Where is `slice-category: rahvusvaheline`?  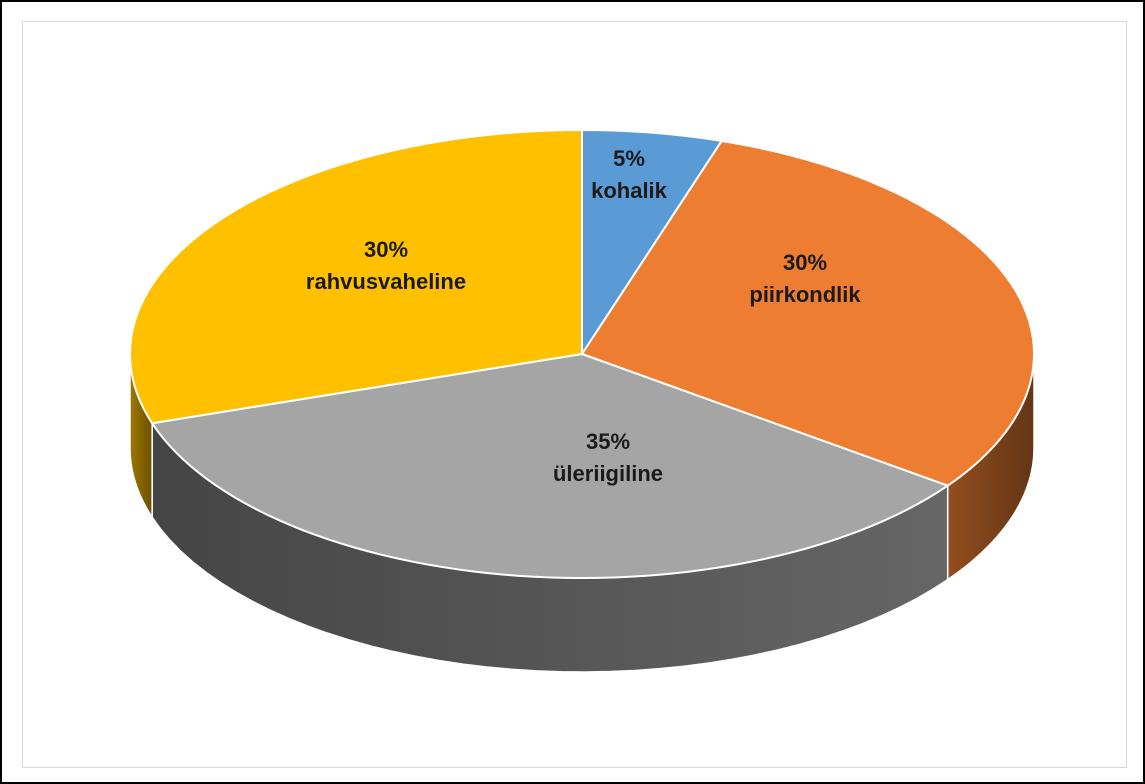 slice-category: rahvusvaheline is located at coordinates (386, 281).